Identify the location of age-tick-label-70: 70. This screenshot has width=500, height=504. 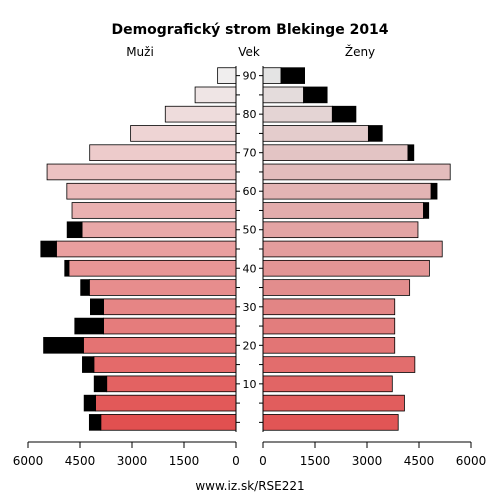
(250, 153).